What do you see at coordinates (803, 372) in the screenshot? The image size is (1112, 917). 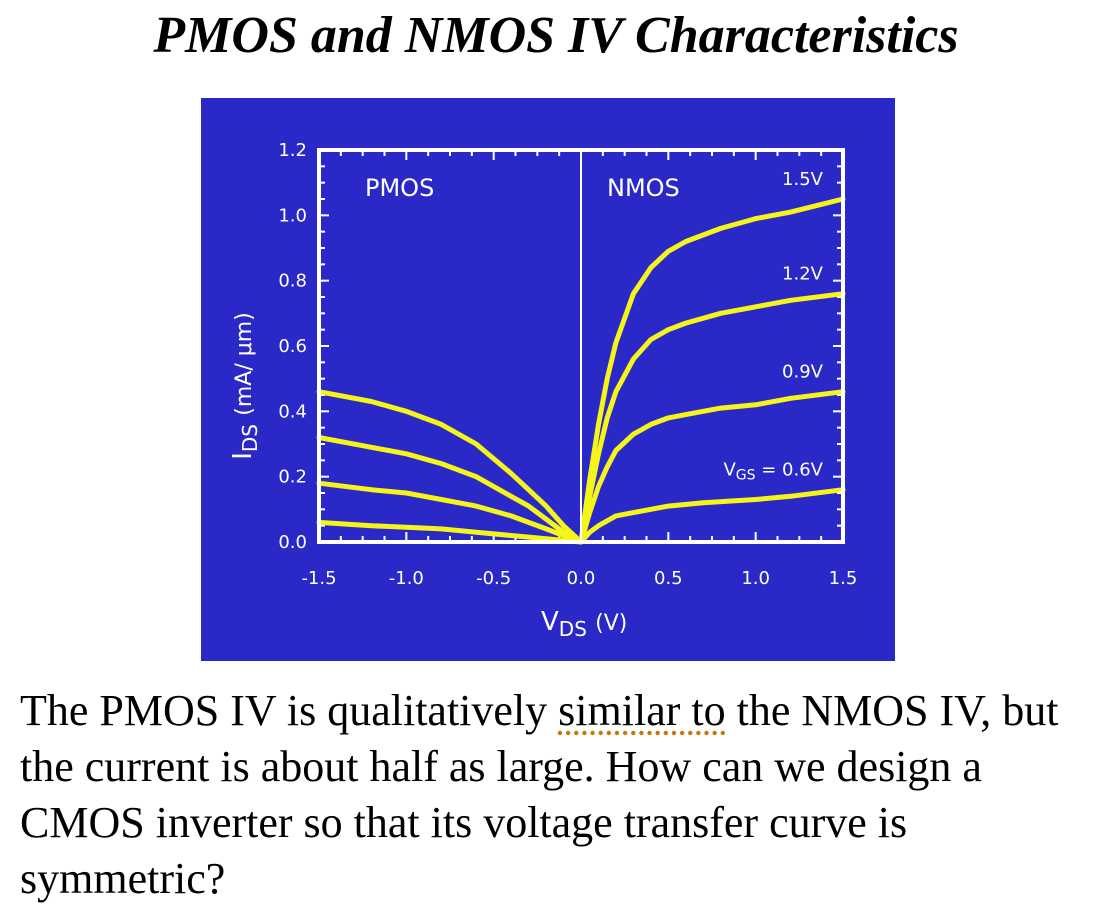 I see `curve-label: 0.9V` at bounding box center [803, 372].